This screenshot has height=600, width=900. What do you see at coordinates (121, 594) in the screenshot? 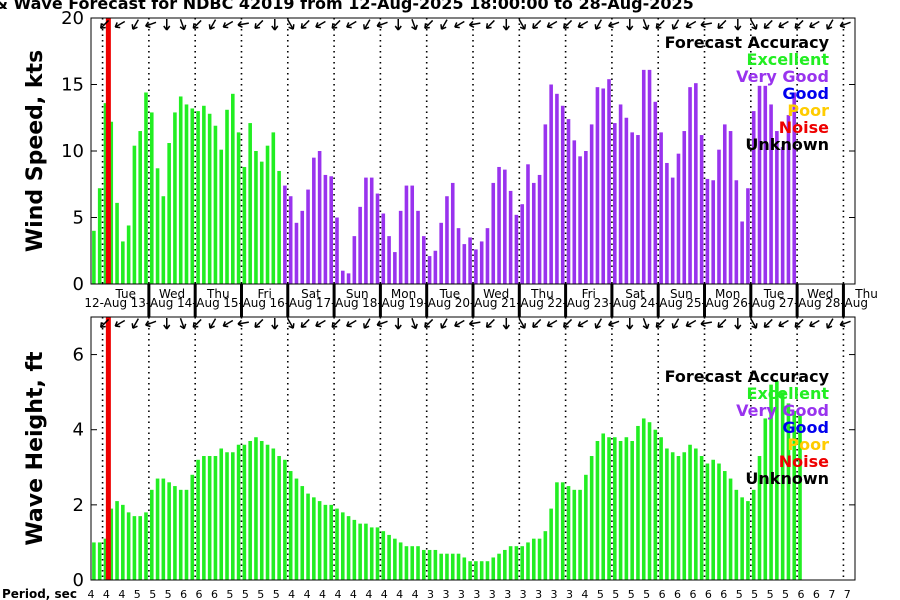
I see `period-value: 4` at bounding box center [121, 594].